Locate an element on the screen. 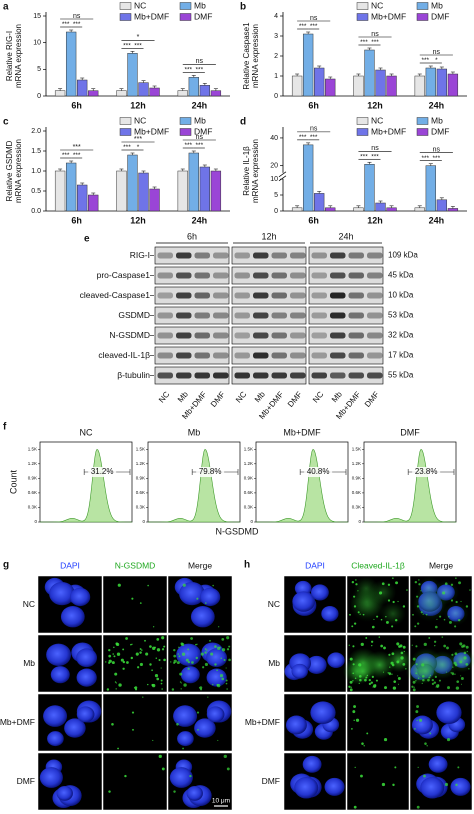 The height and width of the screenshot is (814, 474). y-tick-label: 1.2K is located at coordinates (248, 463).